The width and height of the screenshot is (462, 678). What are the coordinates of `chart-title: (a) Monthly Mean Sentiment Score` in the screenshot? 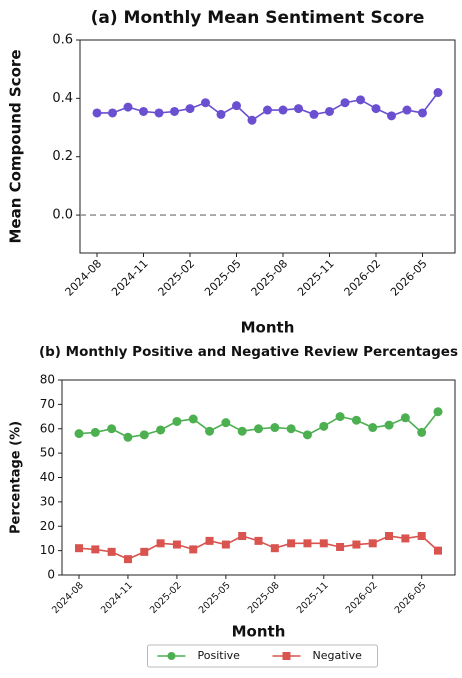 It's located at (258, 18).